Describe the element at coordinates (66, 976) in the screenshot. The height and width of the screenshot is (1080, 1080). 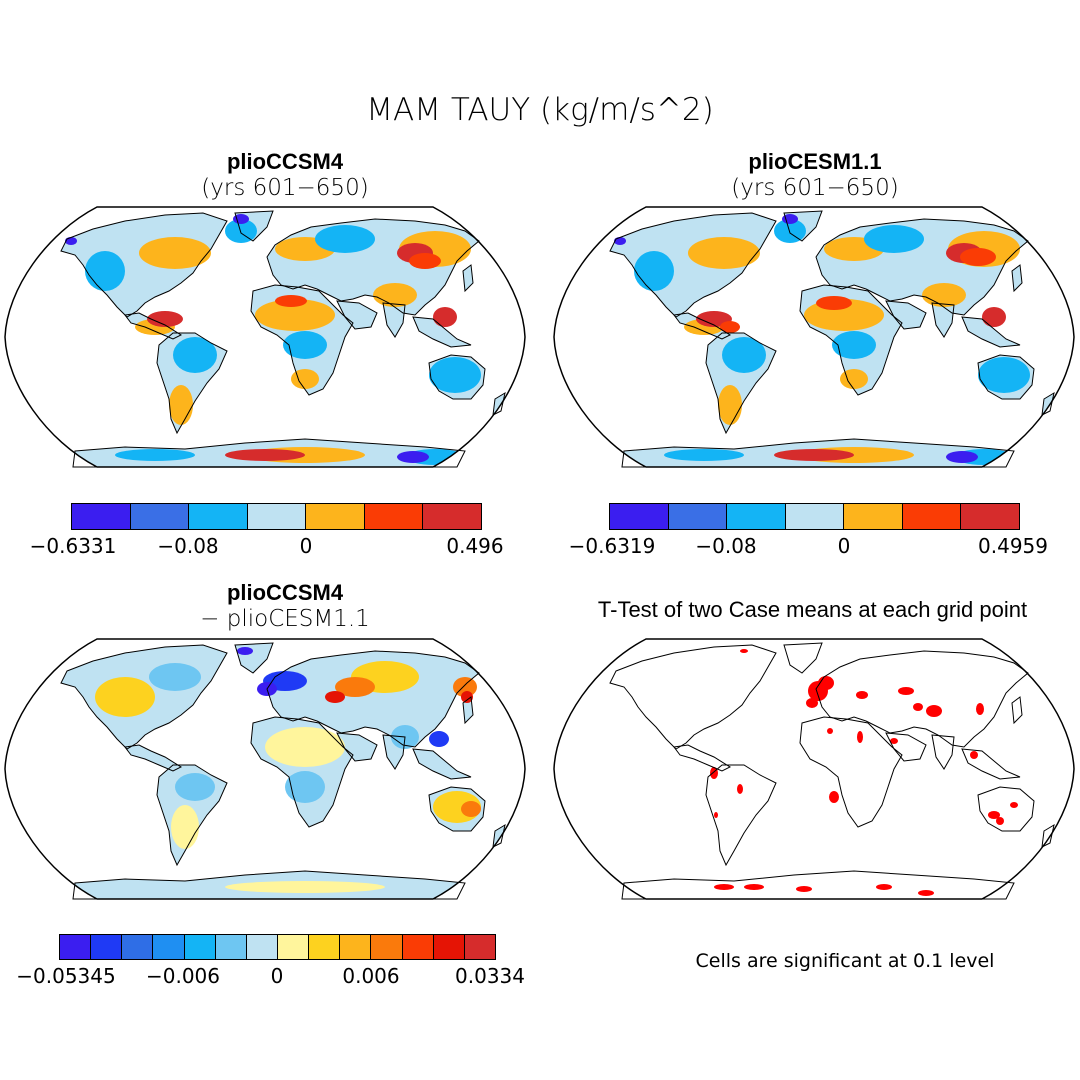
I see `colorbar-label: −0.05345` at that location.